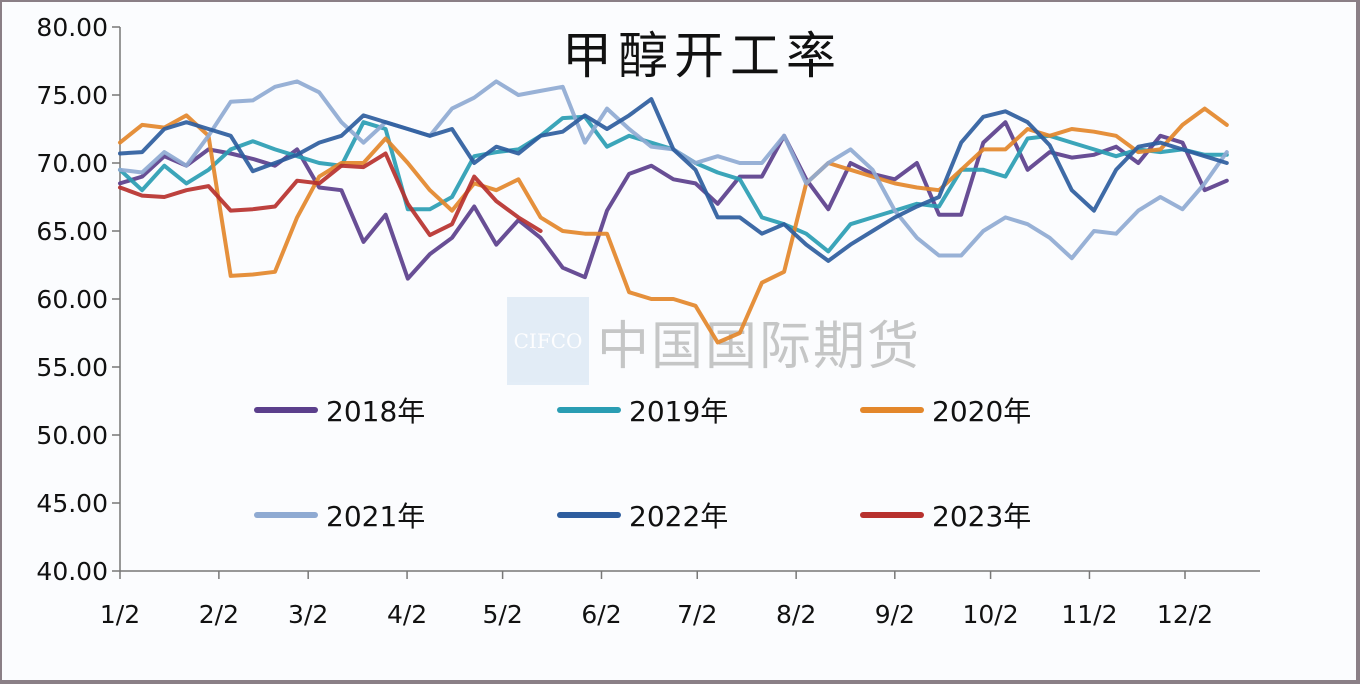  Describe the element at coordinates (72, 571) in the screenshot. I see `y-tick-label: 40.00` at that location.